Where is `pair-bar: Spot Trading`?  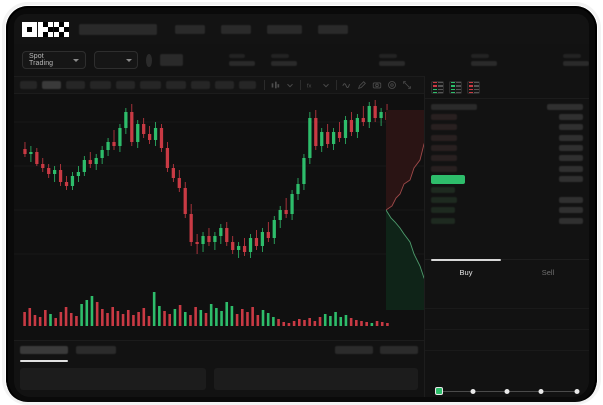
pair-bar: Spot Trading is located at coordinates (301, 60).